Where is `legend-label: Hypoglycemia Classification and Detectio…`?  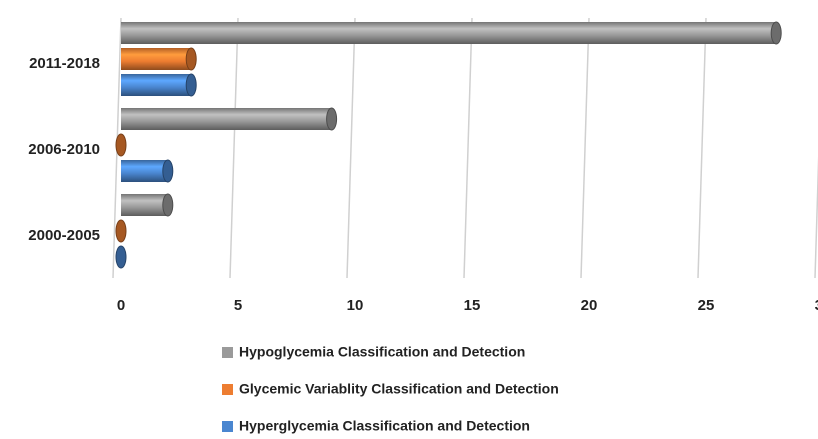 legend-label: Hypoglycemia Classification and Detectio… is located at coordinates (382, 352).